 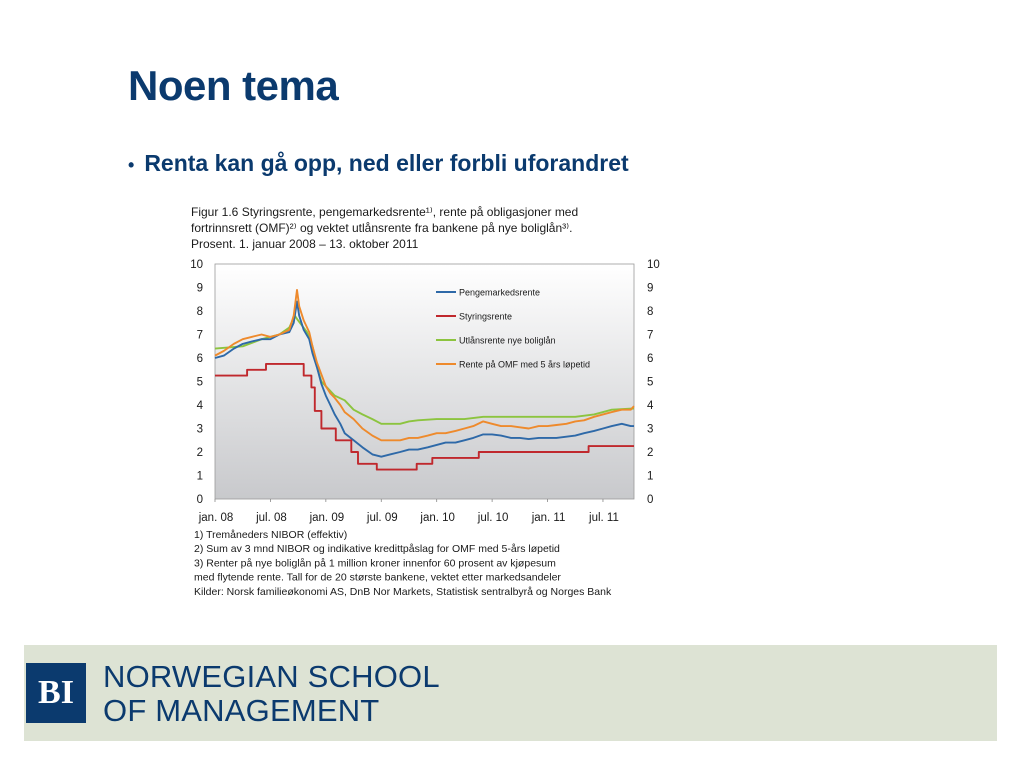 I want to click on plot-area, so click(x=424, y=381).